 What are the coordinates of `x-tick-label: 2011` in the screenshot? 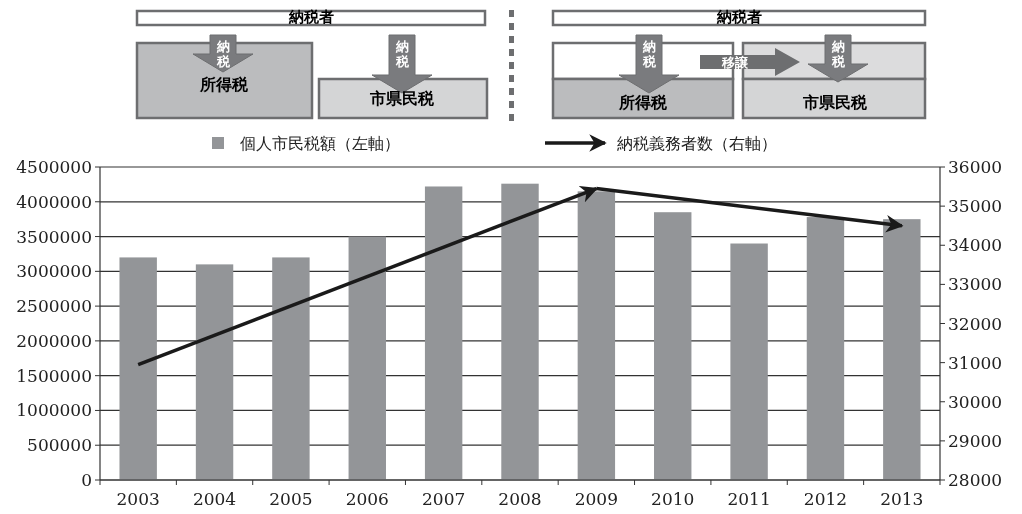 It's located at (749, 499).